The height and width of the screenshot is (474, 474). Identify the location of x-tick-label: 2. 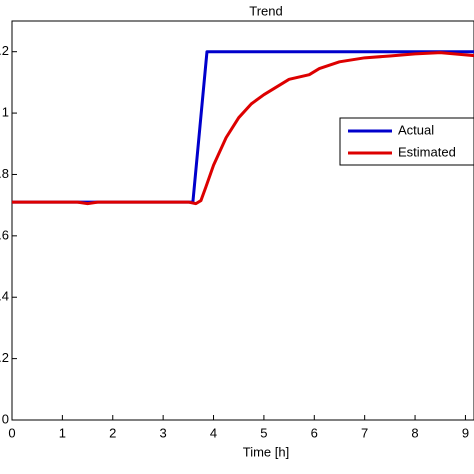
(112, 432).